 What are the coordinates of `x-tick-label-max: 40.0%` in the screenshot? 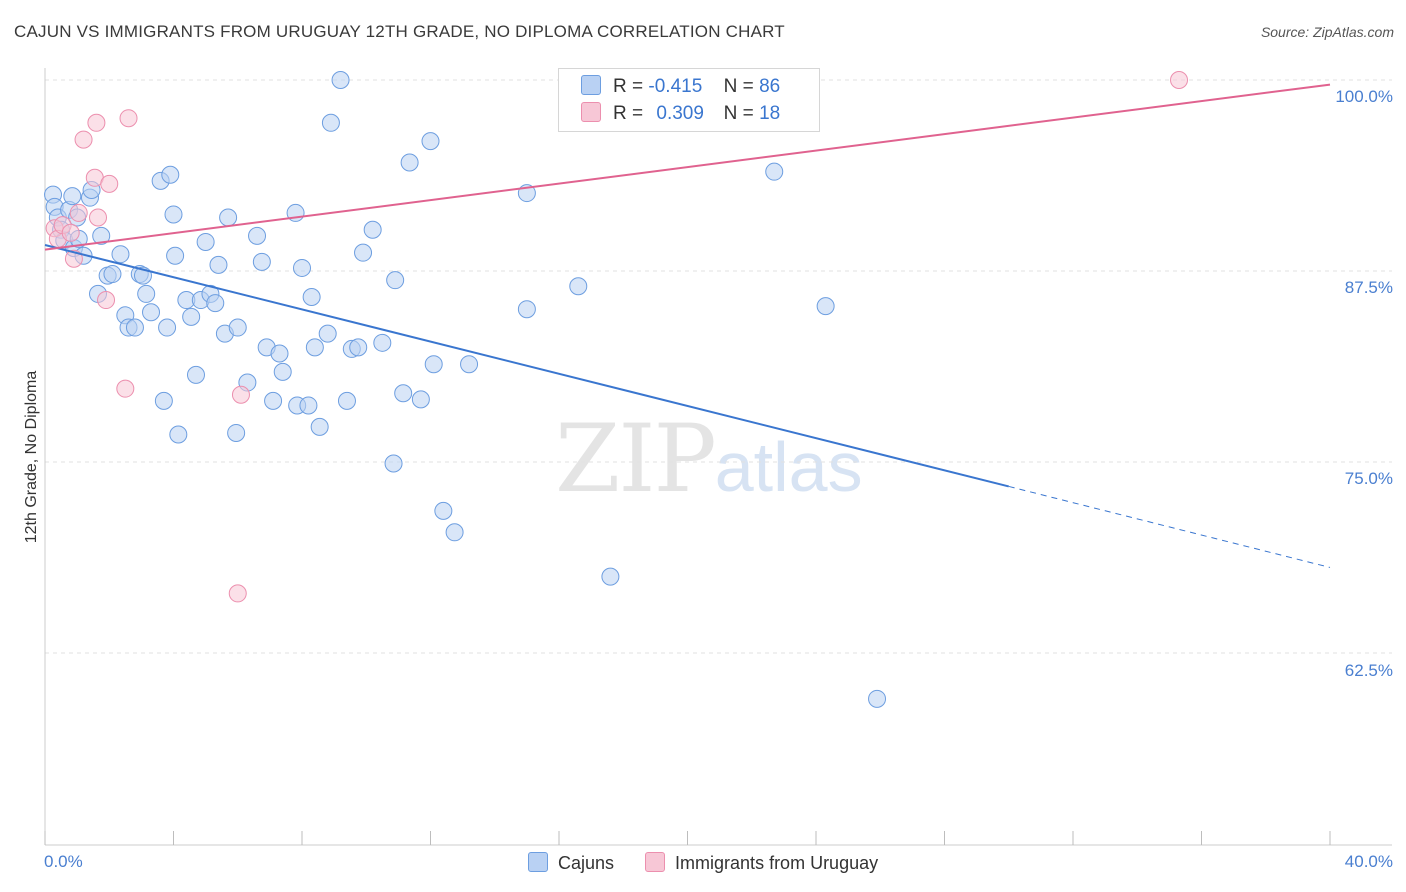 It's located at (1368, 861).